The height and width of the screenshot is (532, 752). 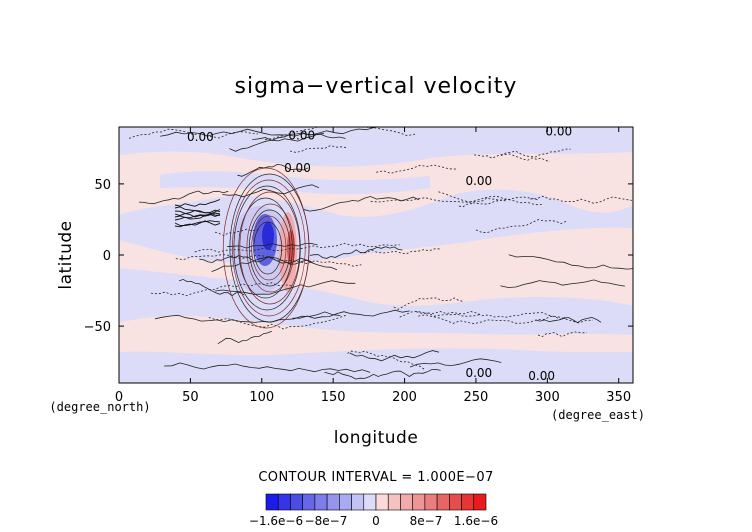 What do you see at coordinates (333, 397) in the screenshot?
I see `x-tick-label: 150` at bounding box center [333, 397].